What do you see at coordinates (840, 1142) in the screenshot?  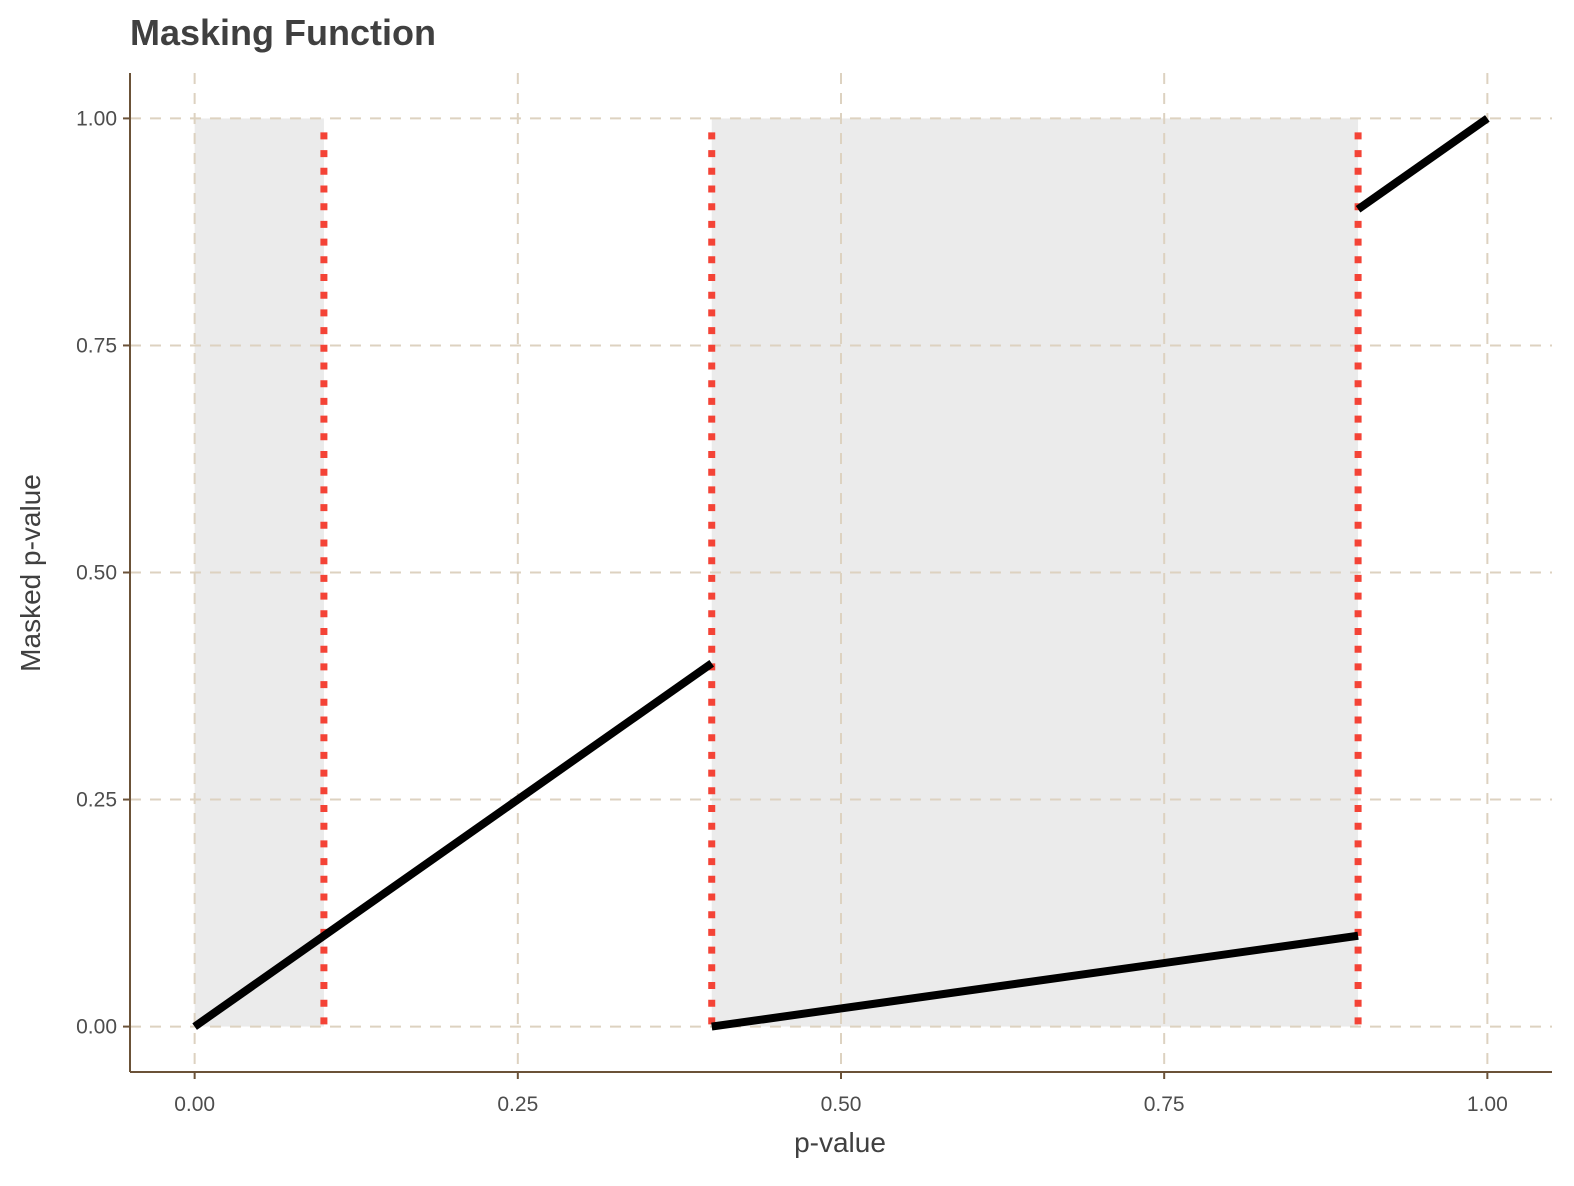 I see `x-axis-title: p-value` at bounding box center [840, 1142].